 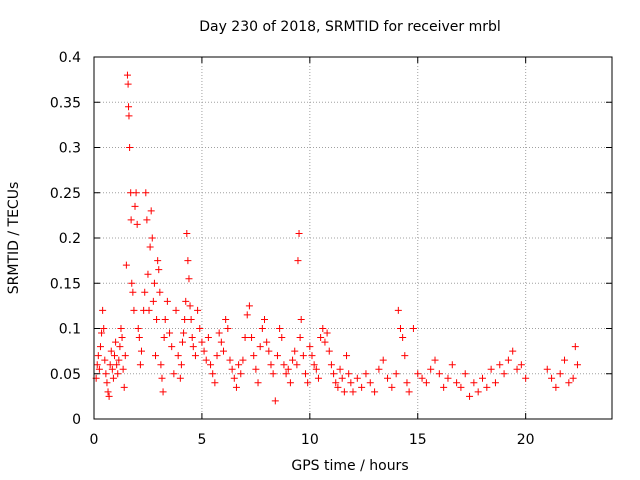 I want to click on y-tick-label: 0.3, so click(x=70, y=149).